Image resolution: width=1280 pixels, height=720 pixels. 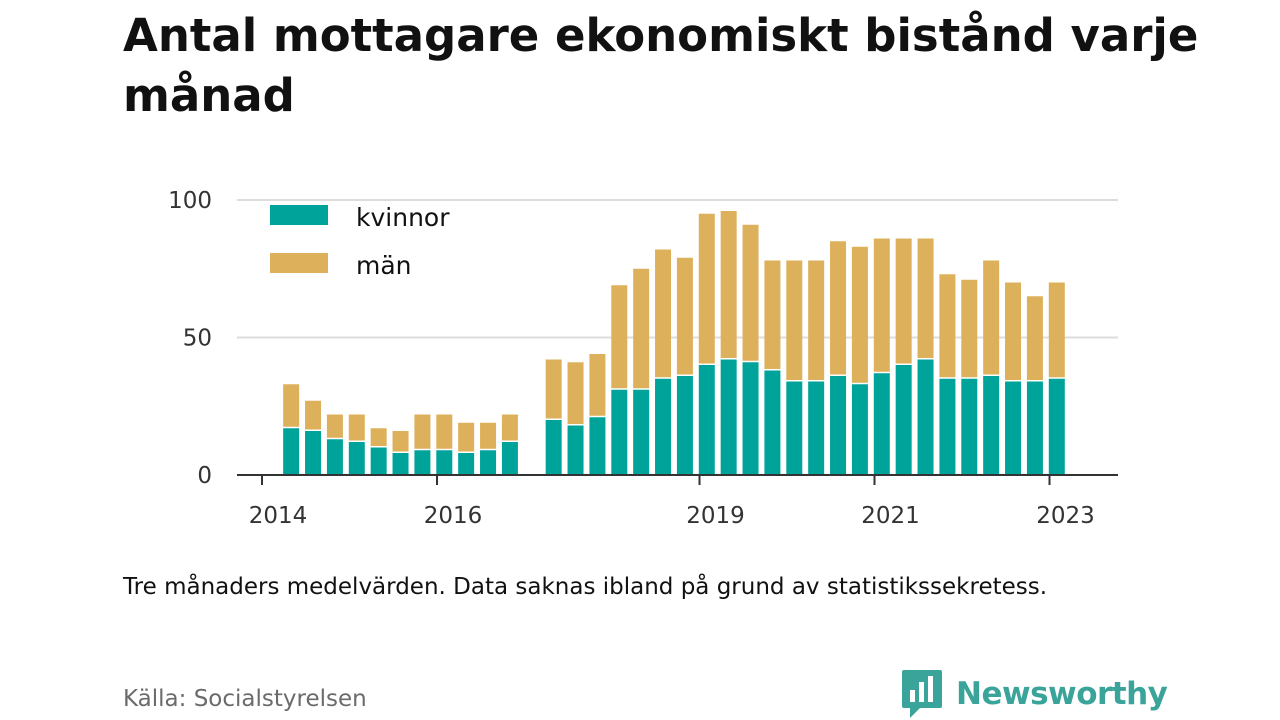 What do you see at coordinates (299, 263) in the screenshot?
I see `legend-swatch-man` at bounding box center [299, 263].